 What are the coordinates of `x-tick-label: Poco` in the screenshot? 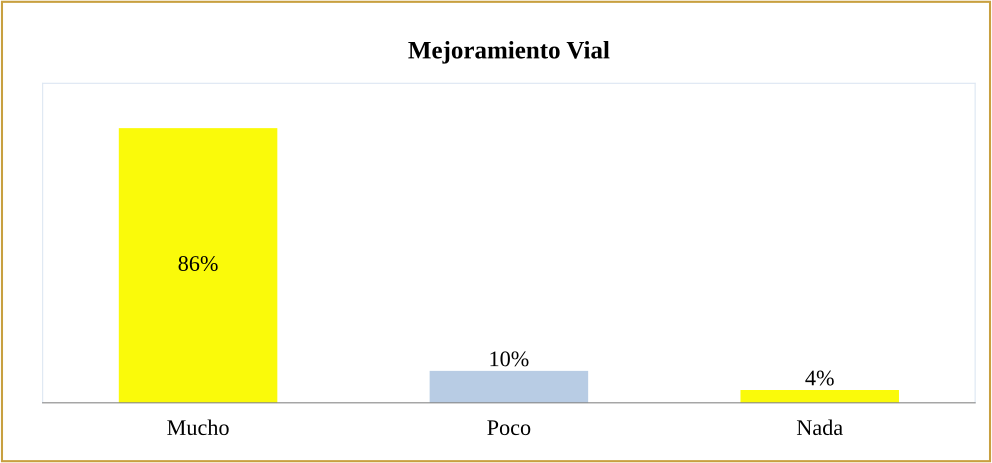 It's located at (508, 428).